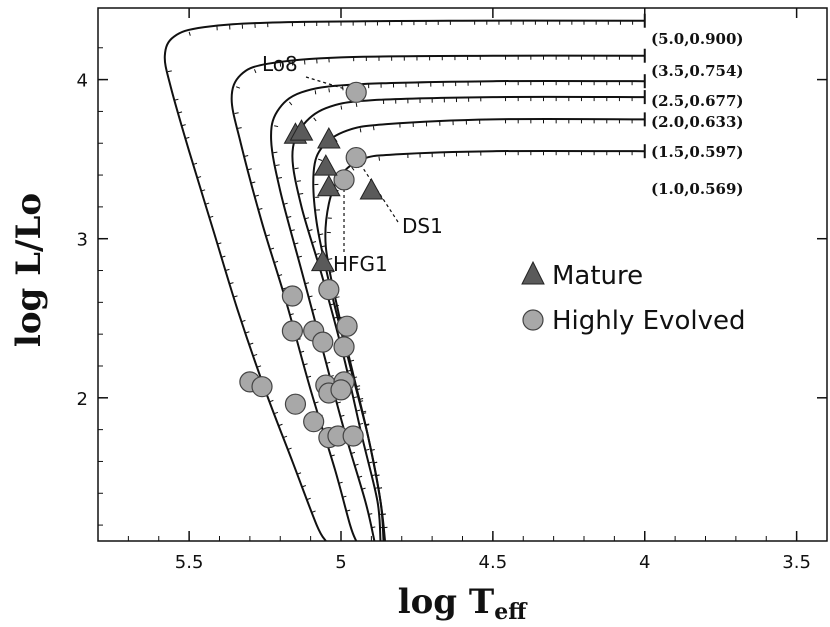 This screenshot has width=830, height=627. Describe the element at coordinates (533, 272) in the screenshot. I see `legend-triangle-icon` at that location.